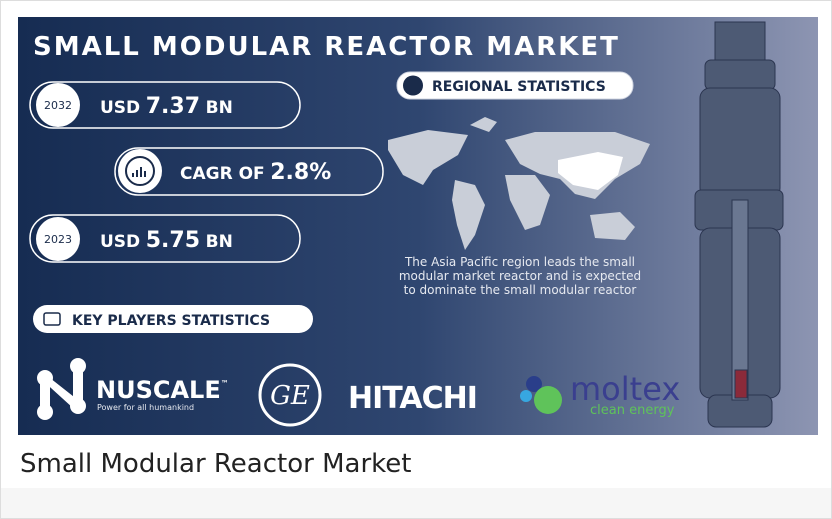 This screenshot has height=519, width=832. What do you see at coordinates (225, 383) in the screenshot?
I see `trademark: ™` at bounding box center [225, 383].